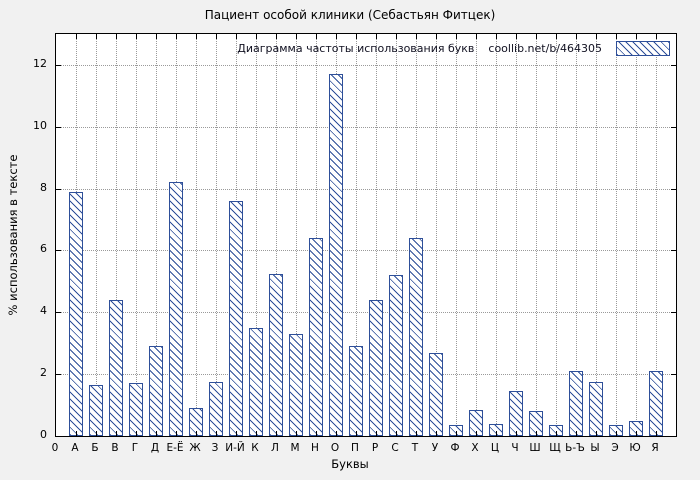 Image resolution: width=700 pixels, height=480 pixels. Describe the element at coordinates (435, 448) in the screenshot. I see `x-tick-label: У` at that location.